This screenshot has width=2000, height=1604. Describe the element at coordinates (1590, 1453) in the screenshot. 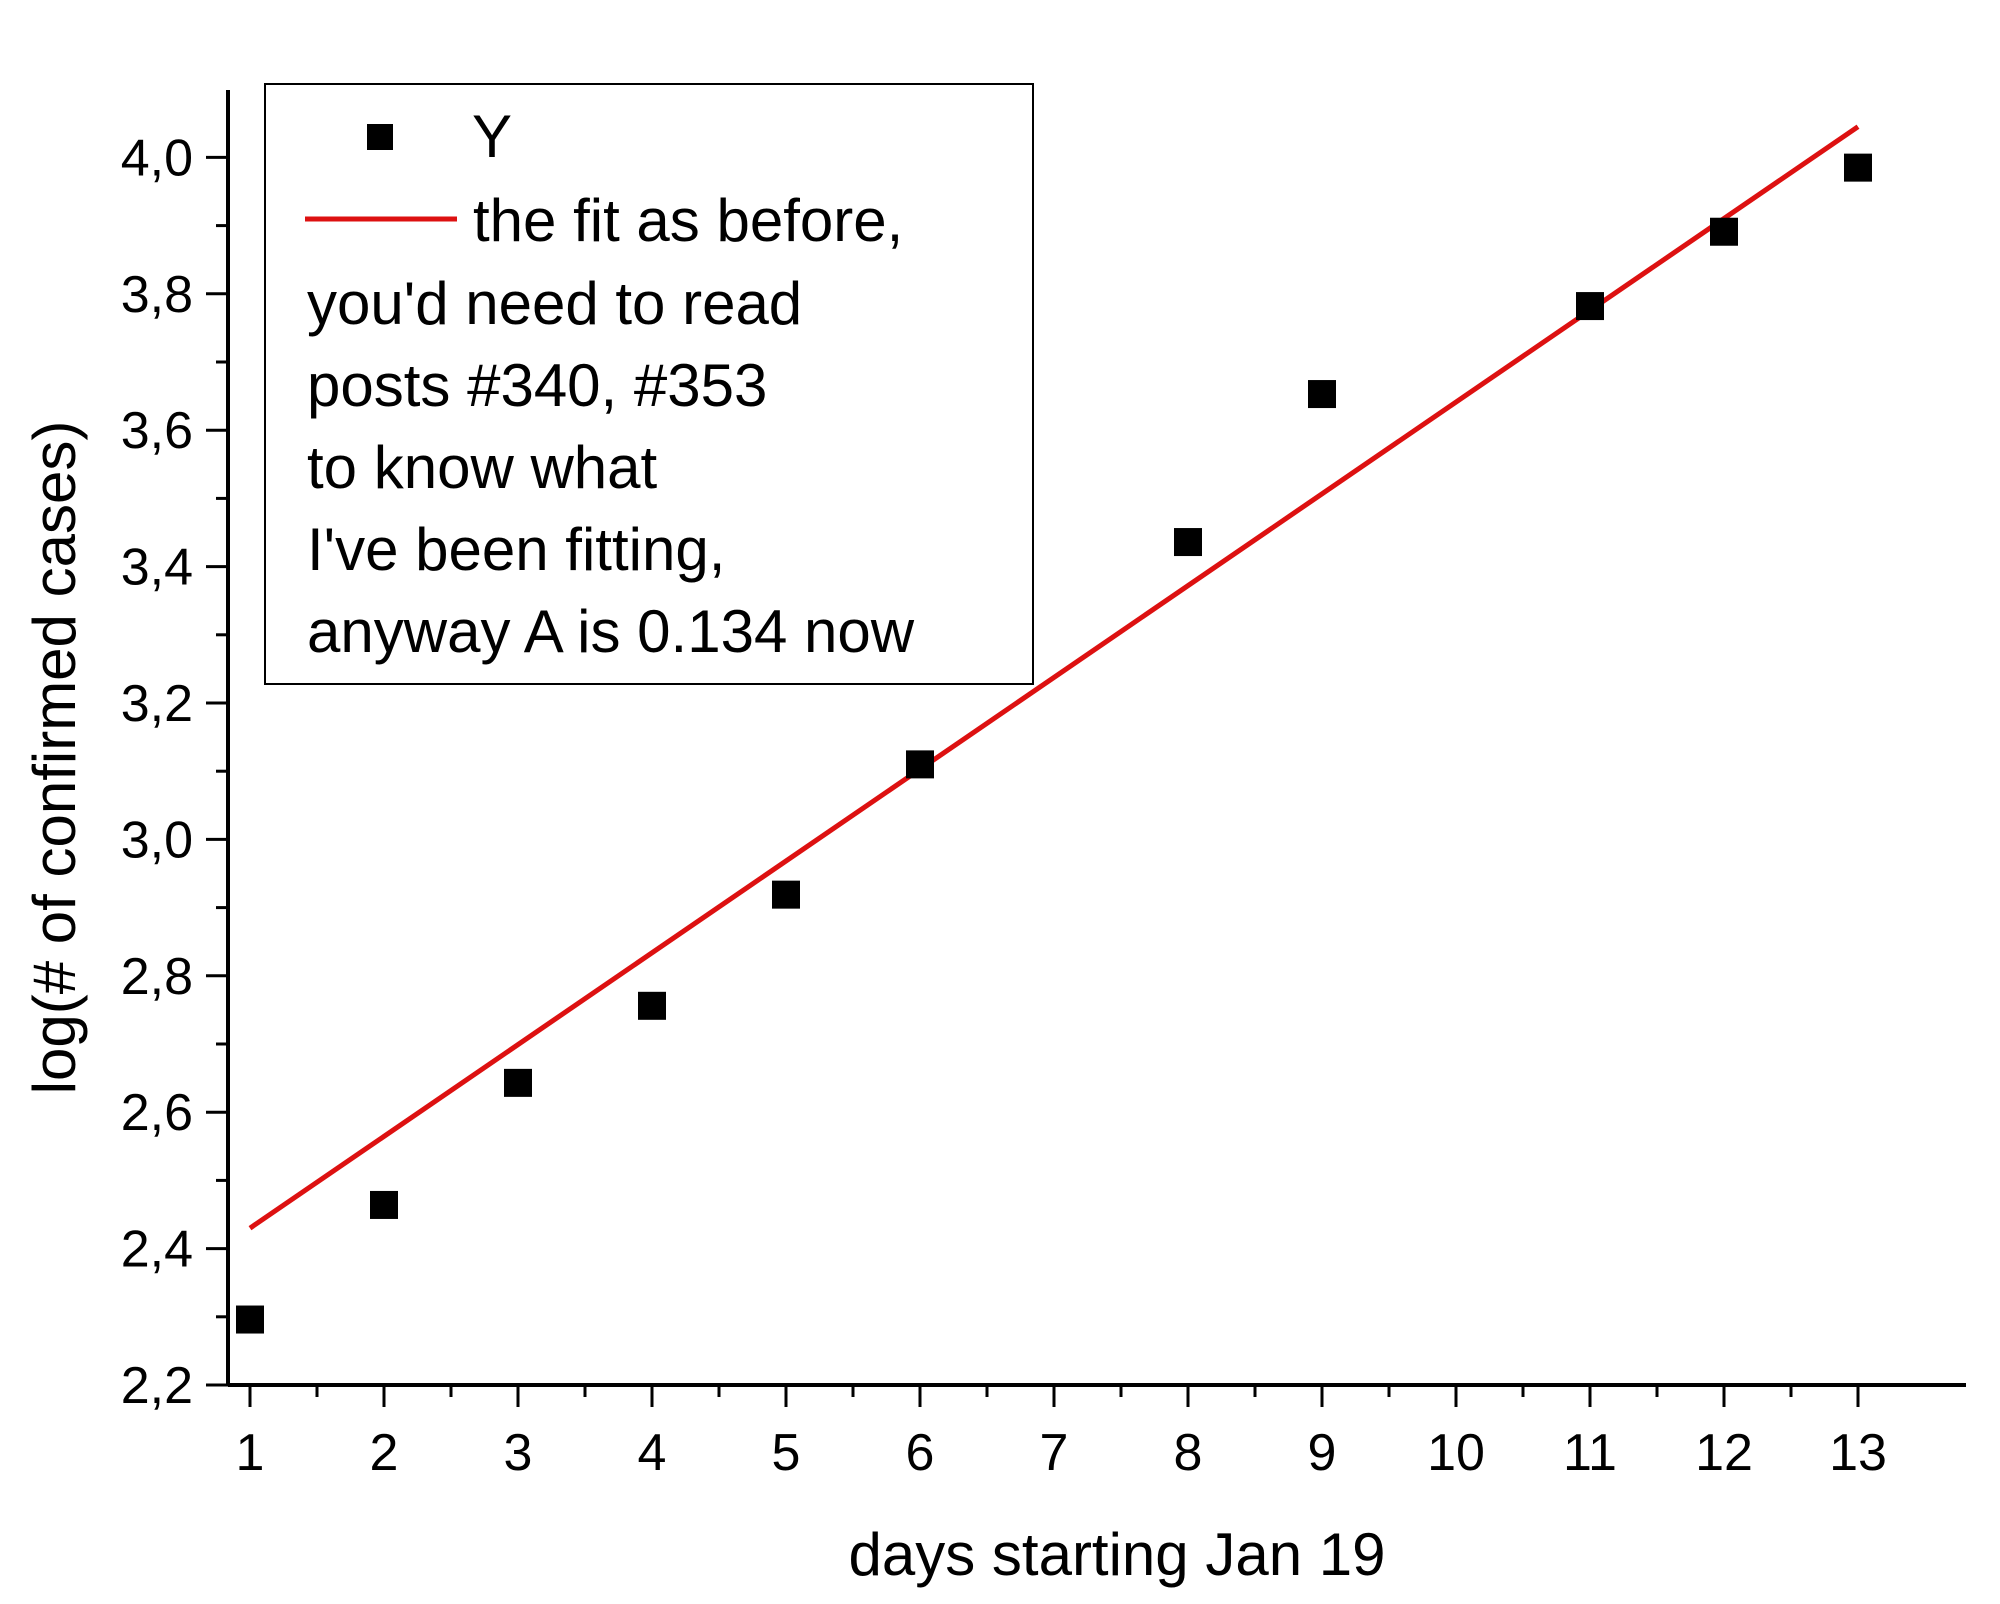

I see `x-tick-label: 11` at that location.